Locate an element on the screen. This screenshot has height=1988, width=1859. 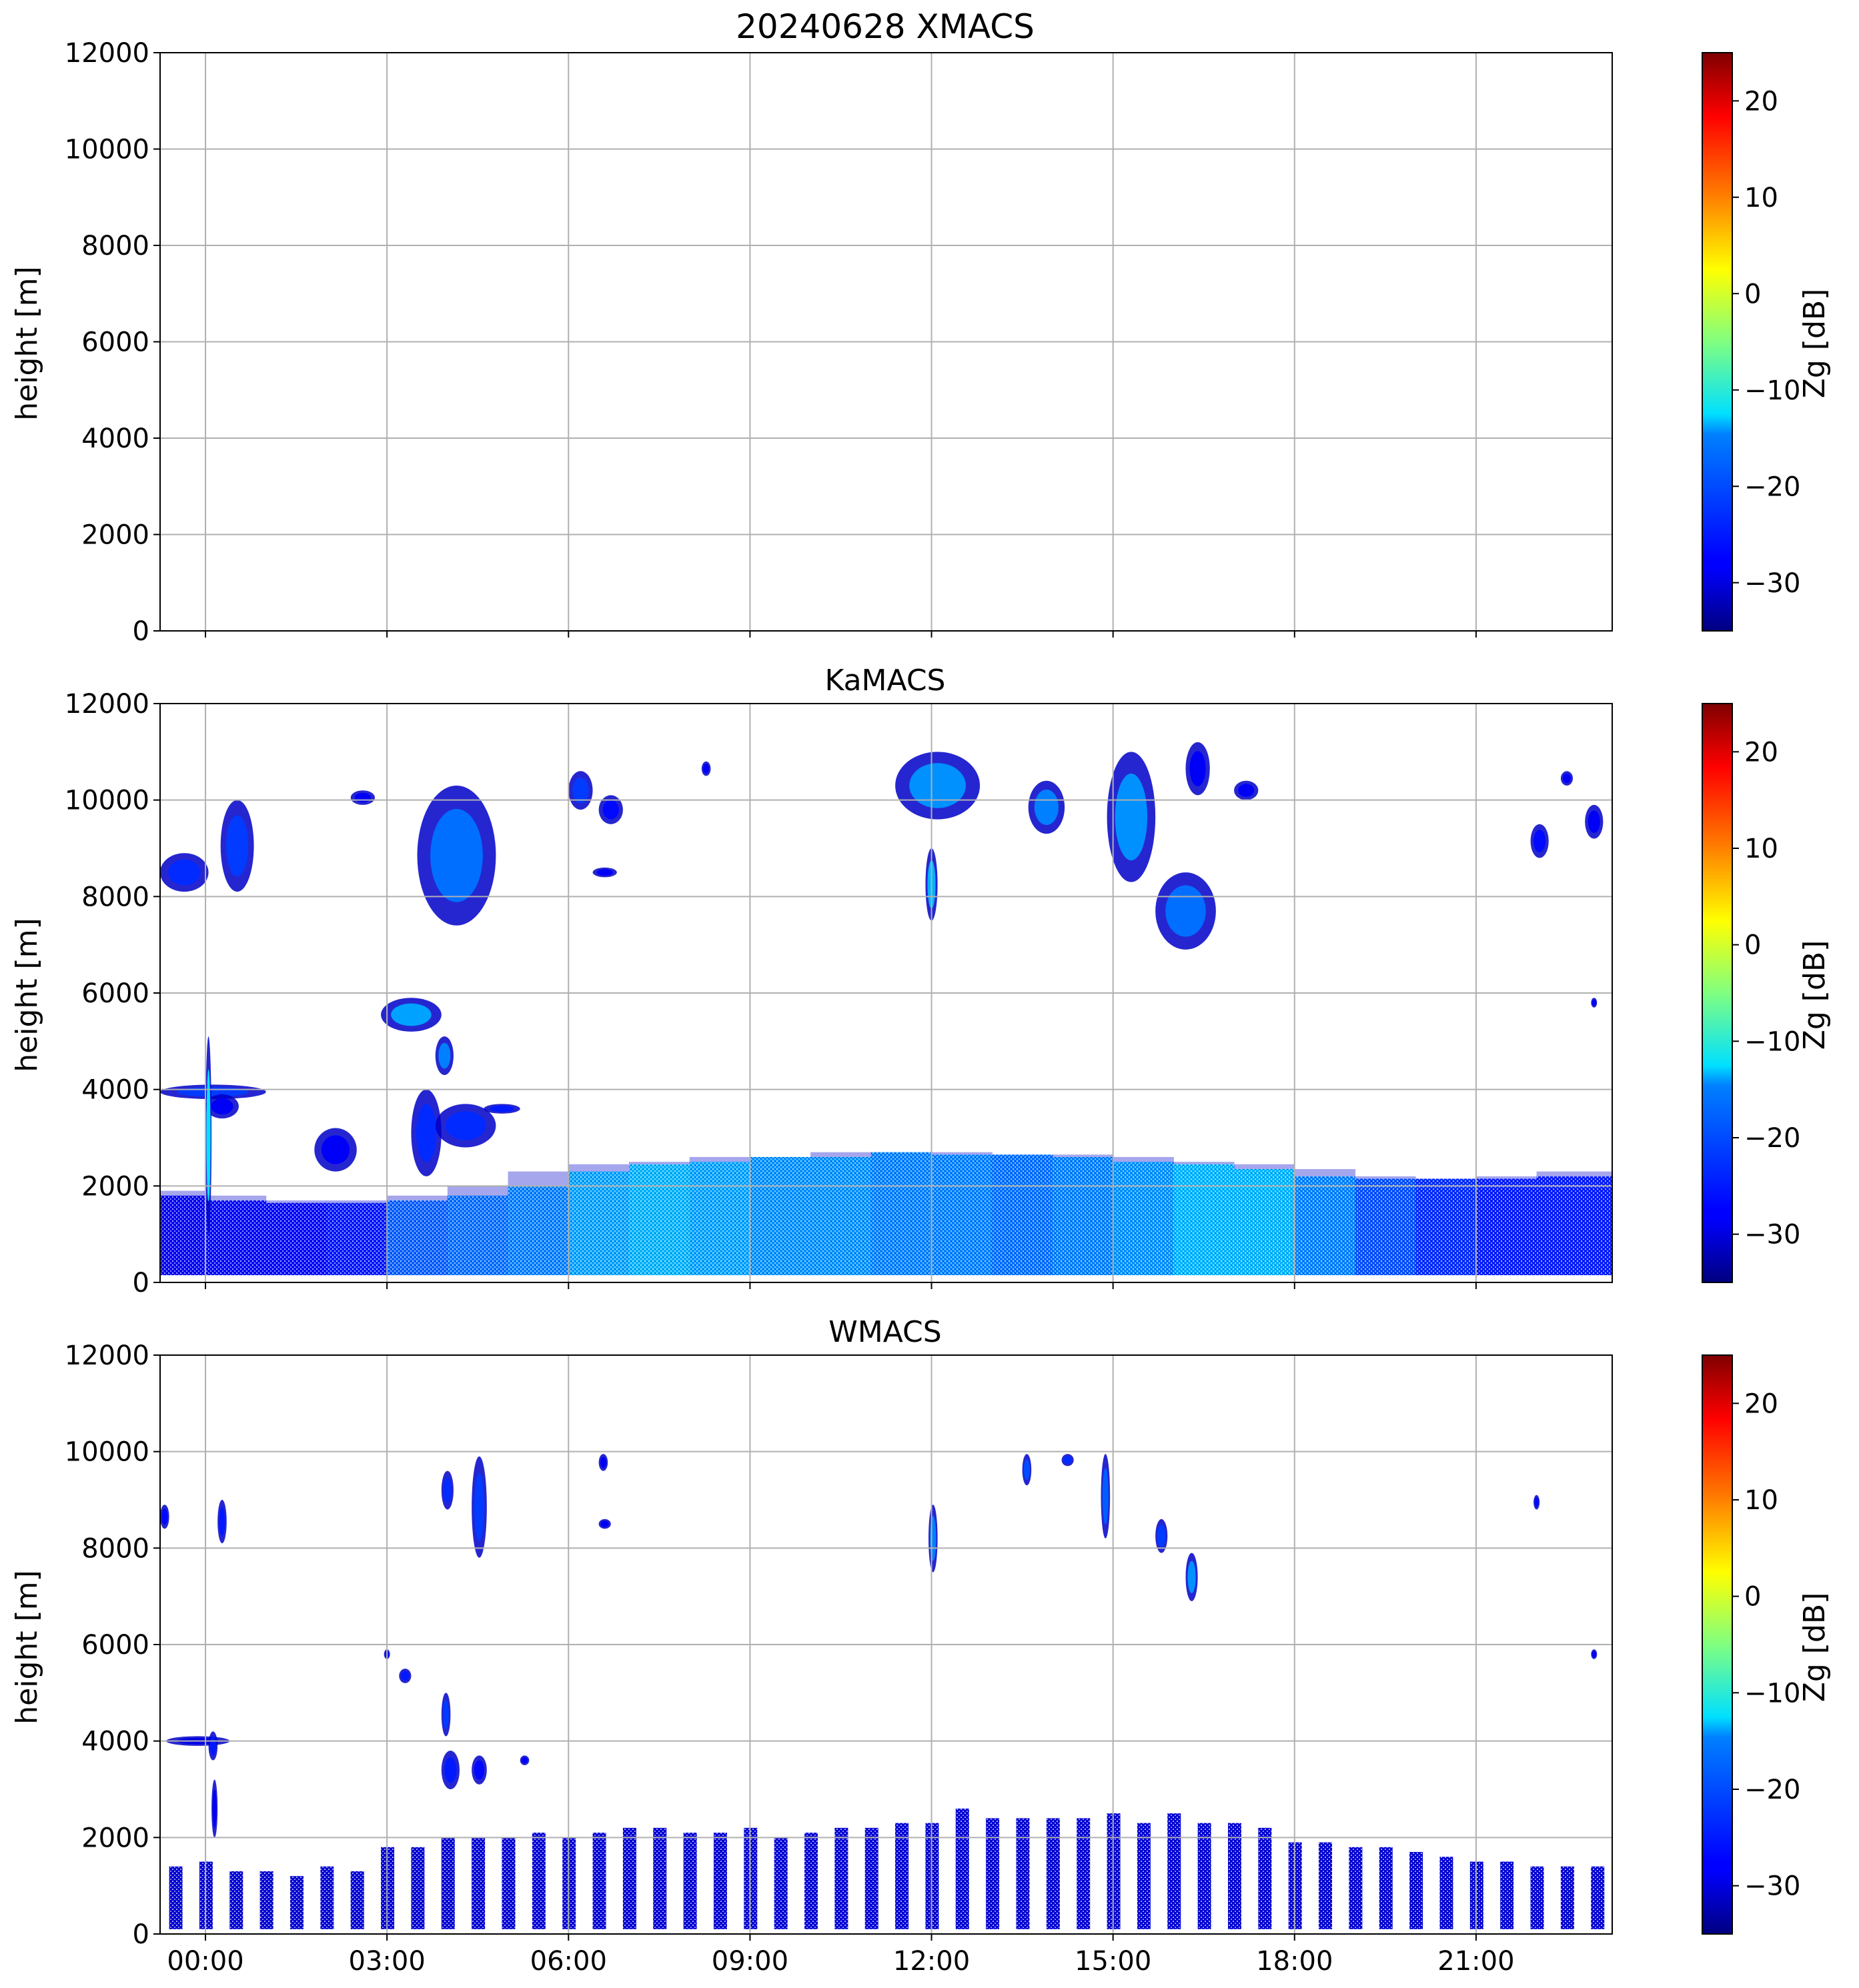
y-tick-label: 8000 is located at coordinates (115, 246).